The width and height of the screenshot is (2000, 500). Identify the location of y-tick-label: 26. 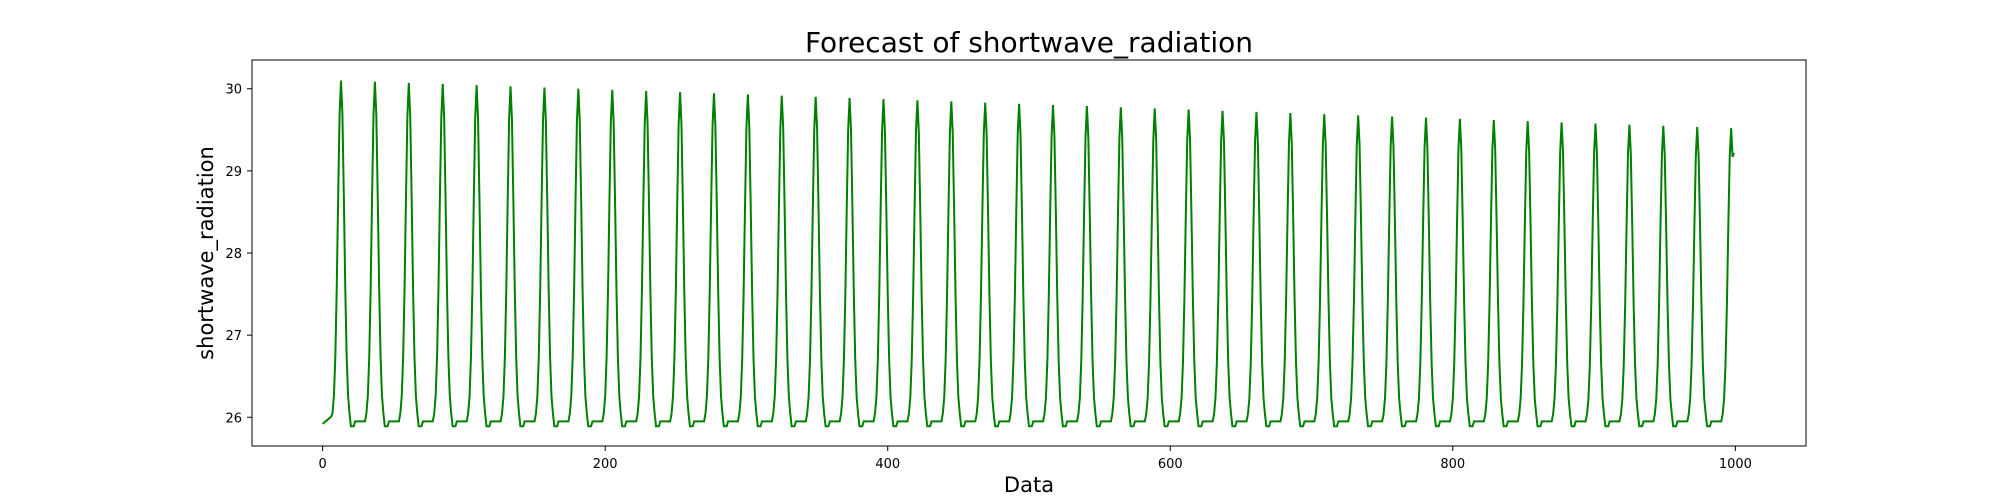
(233, 418).